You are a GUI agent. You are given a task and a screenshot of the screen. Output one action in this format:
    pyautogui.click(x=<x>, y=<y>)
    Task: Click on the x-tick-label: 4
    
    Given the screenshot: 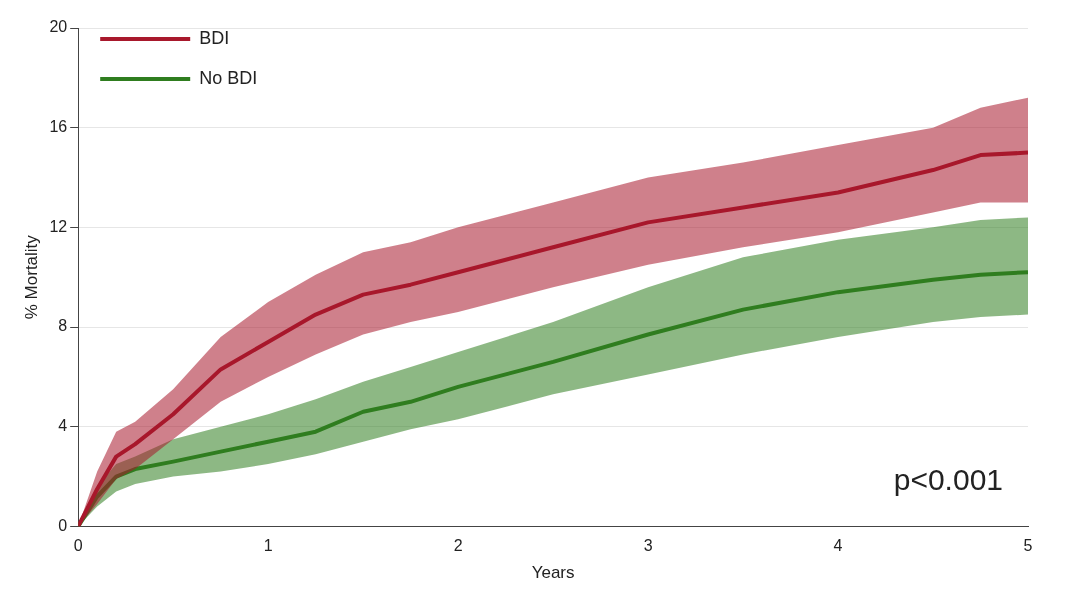 What is the action you would take?
    pyautogui.click(x=838, y=546)
    